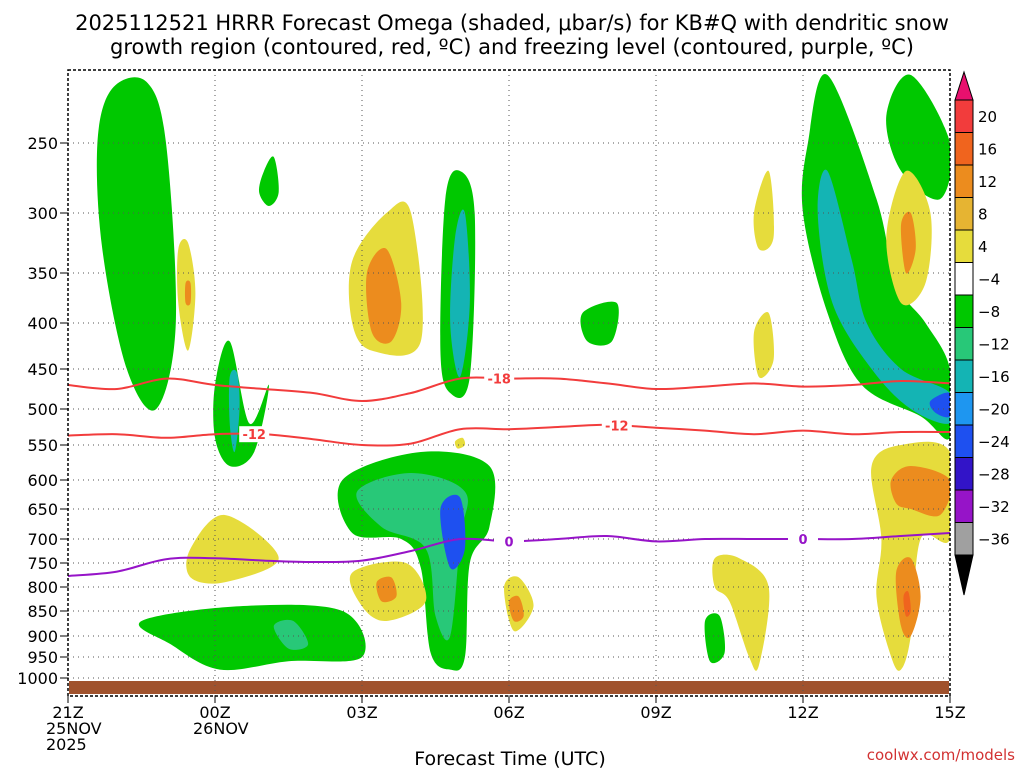 This screenshot has width=1024, height=768. Describe the element at coordinates (42, 563) in the screenshot. I see `y-tick-label-750: 750` at that location.